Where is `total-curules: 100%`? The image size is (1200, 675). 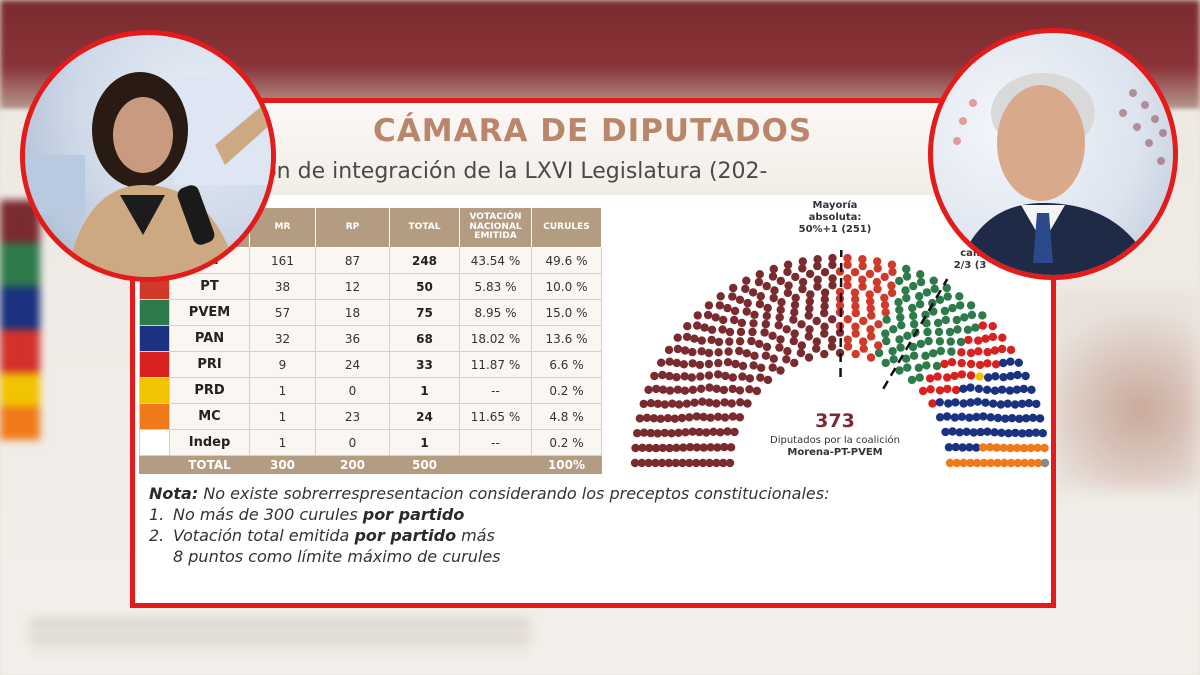
total-curules: 100% is located at coordinates (566, 464).